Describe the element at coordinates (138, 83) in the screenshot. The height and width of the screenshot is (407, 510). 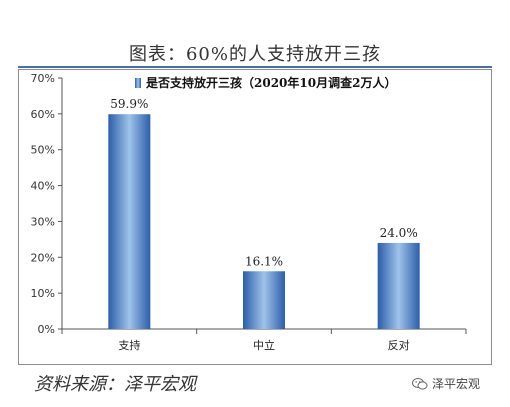
I see `legend-swatch` at that location.